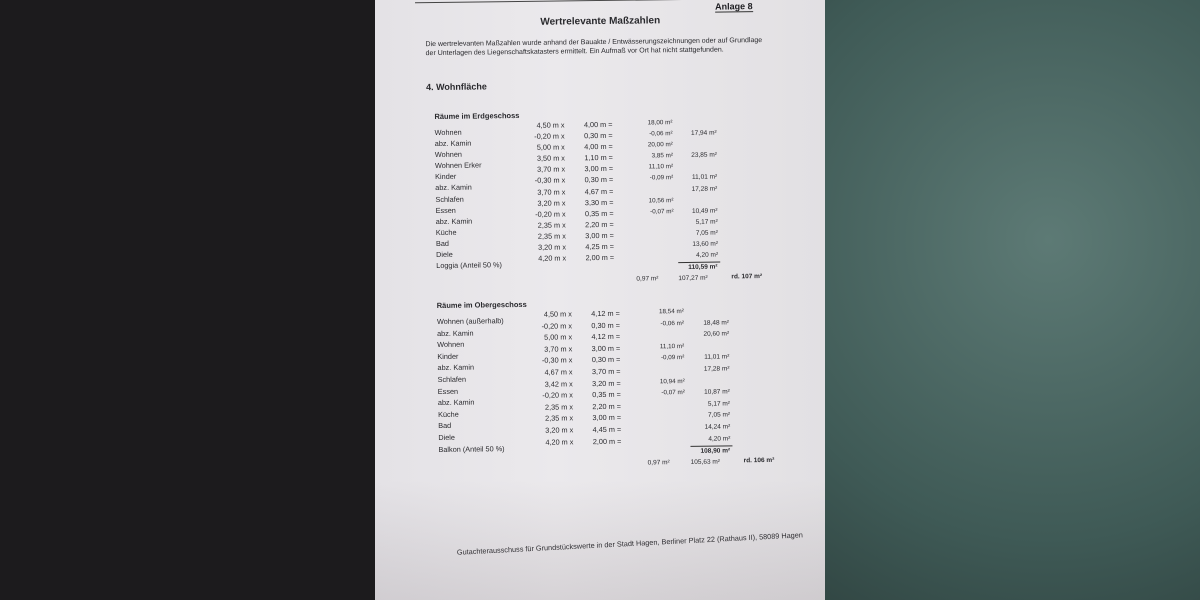 The image size is (1200, 600). Describe the element at coordinates (704, 211) in the screenshot. I see `room-area: 10,49 m²` at that location.